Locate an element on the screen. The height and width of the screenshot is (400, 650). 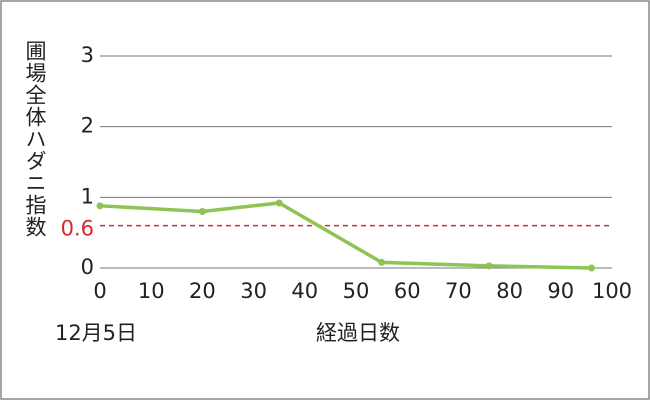
x-tick-label: 50 is located at coordinates (356, 291).